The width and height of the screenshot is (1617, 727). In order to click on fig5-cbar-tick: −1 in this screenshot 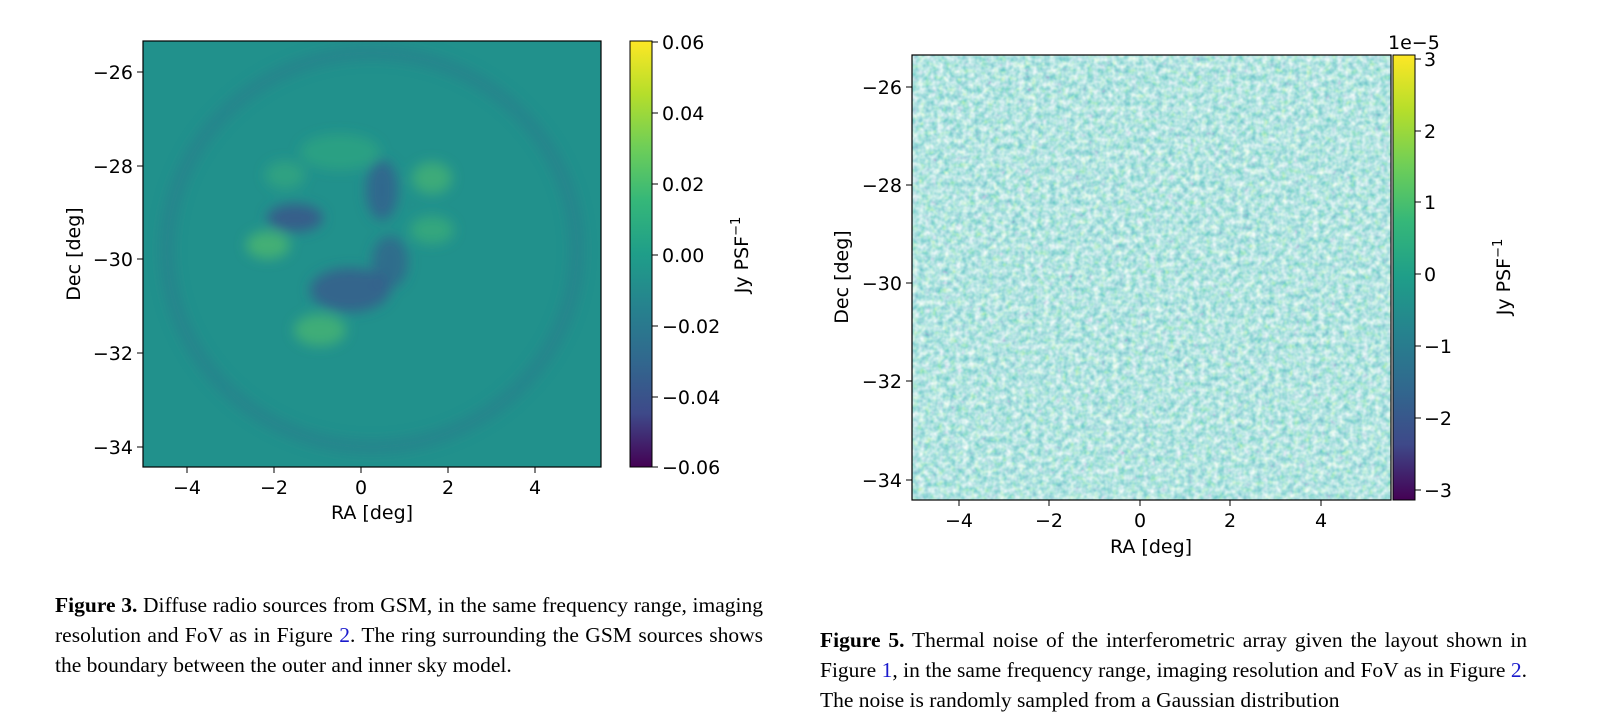, I will do `click(1438, 347)`.